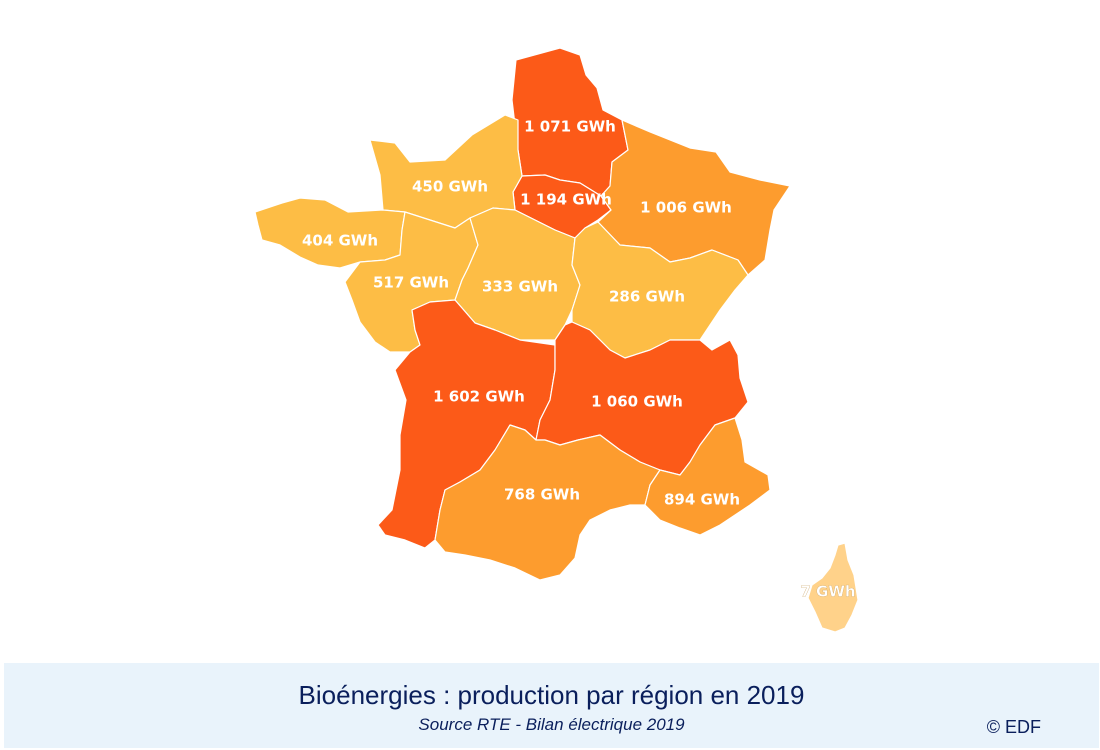  What do you see at coordinates (566, 200) in the screenshot?
I see `label-ile-de-france: 1 194 GWh` at bounding box center [566, 200].